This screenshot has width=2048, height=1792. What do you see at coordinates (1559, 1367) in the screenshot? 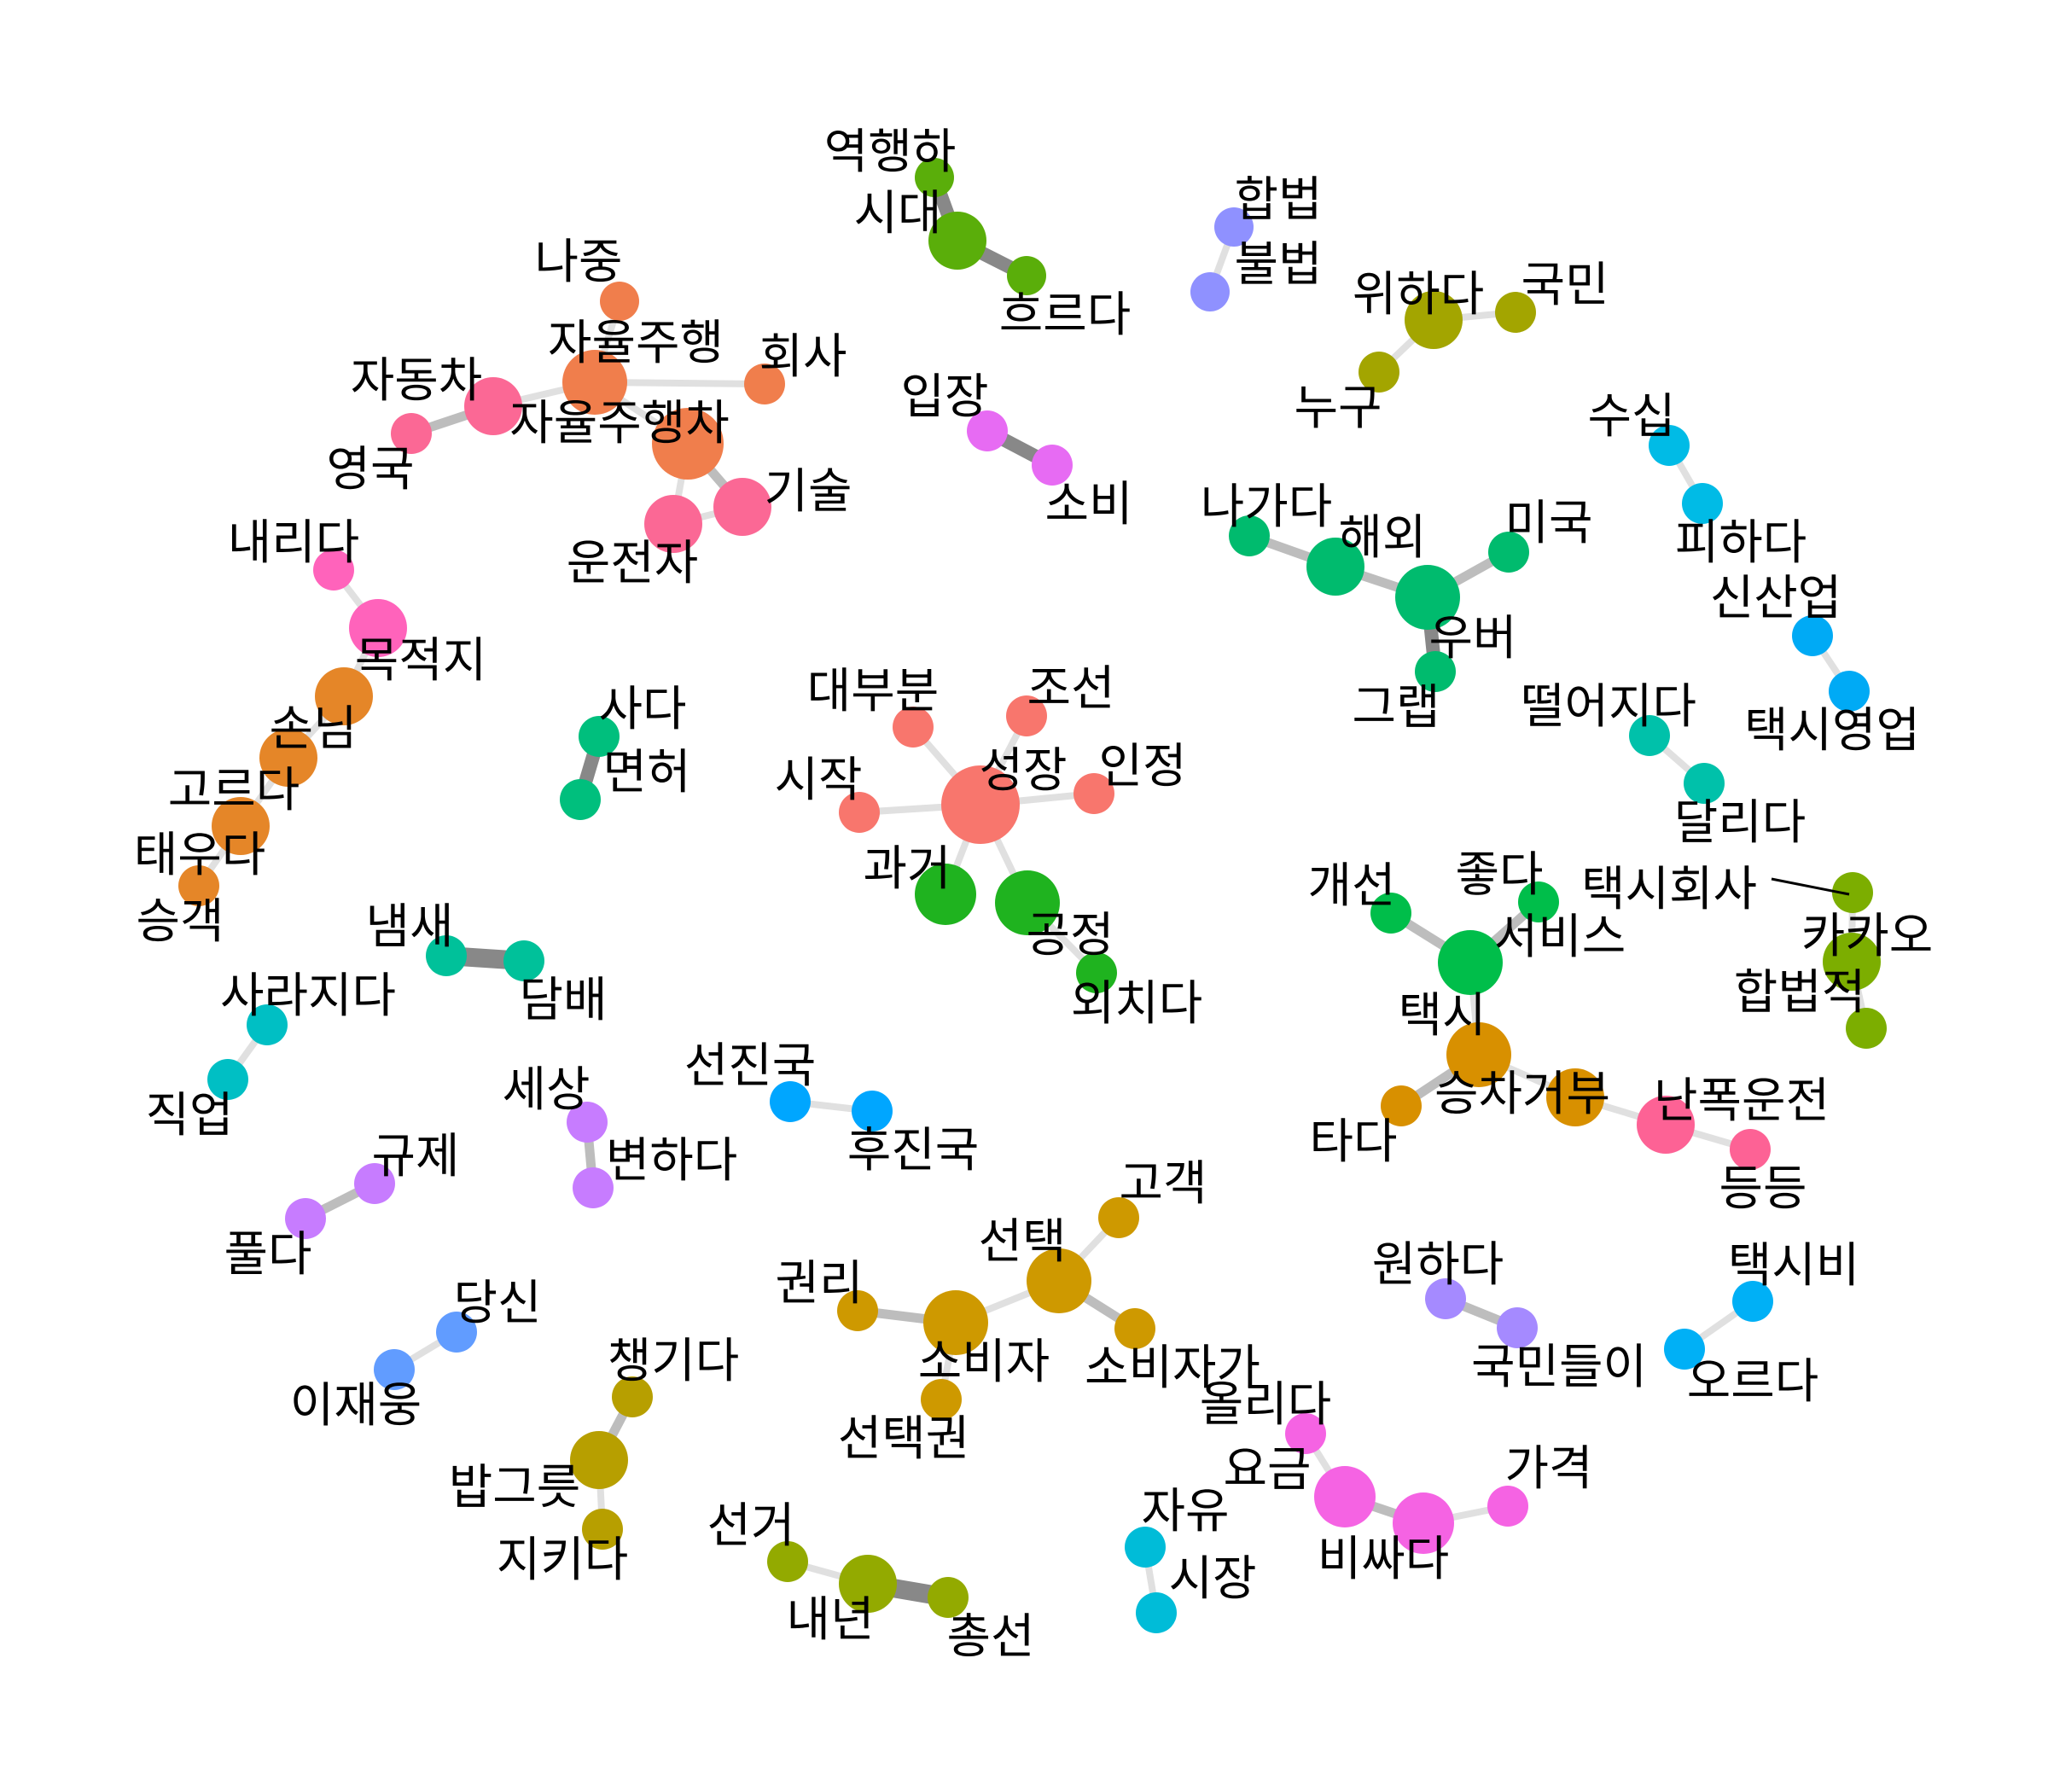
I see `node-label-국민들이: 국민들이` at bounding box center [1559, 1367].